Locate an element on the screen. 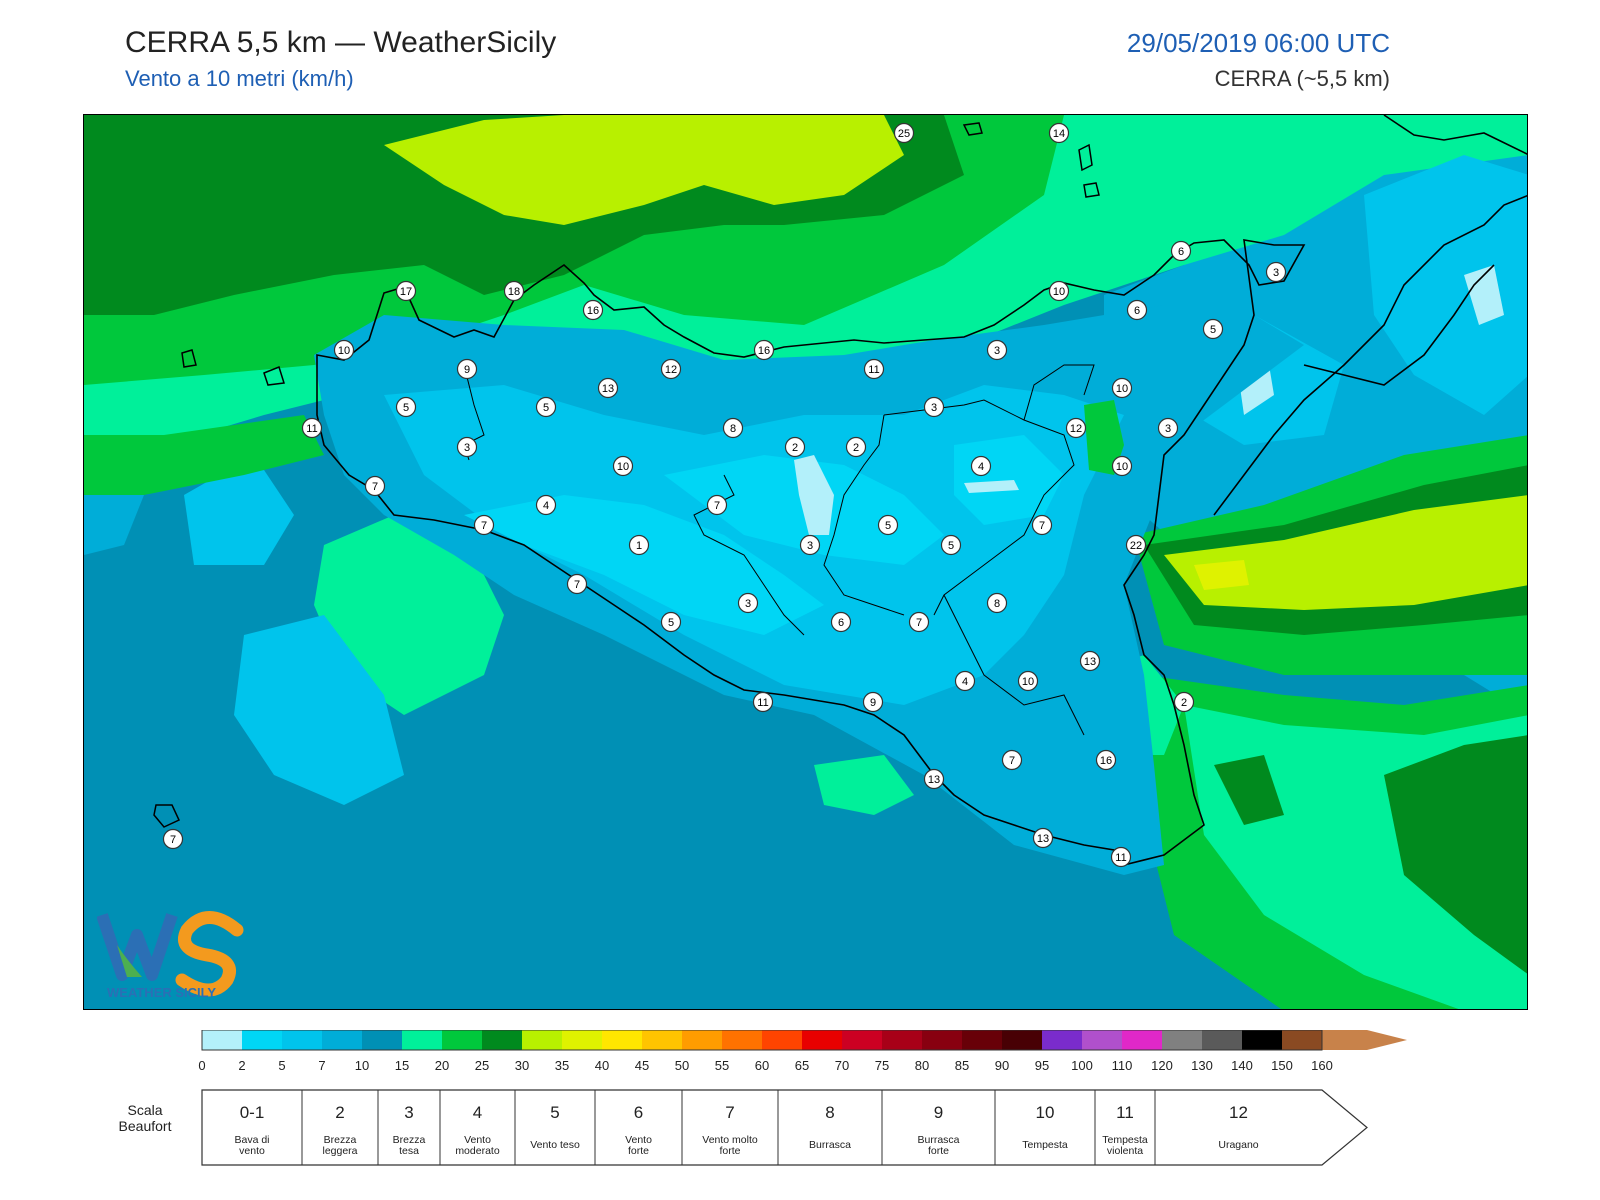 The image size is (1600, 1200). beaufort-name: Uragano is located at coordinates (1238, 1145).